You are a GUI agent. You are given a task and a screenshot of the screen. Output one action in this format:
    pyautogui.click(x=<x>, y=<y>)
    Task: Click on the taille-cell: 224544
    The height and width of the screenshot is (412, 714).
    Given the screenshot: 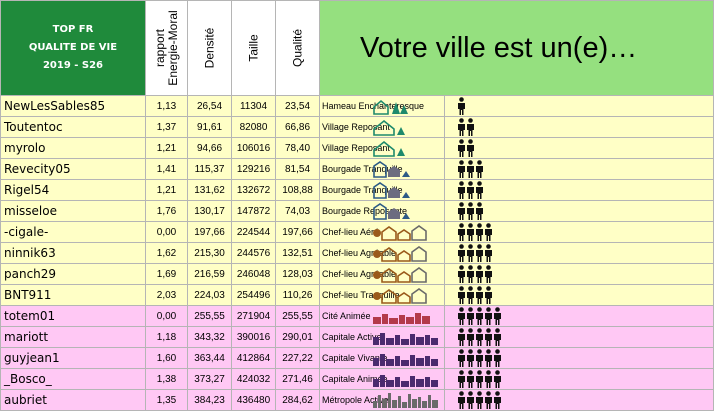 What is the action you would take?
    pyautogui.click(x=253, y=232)
    